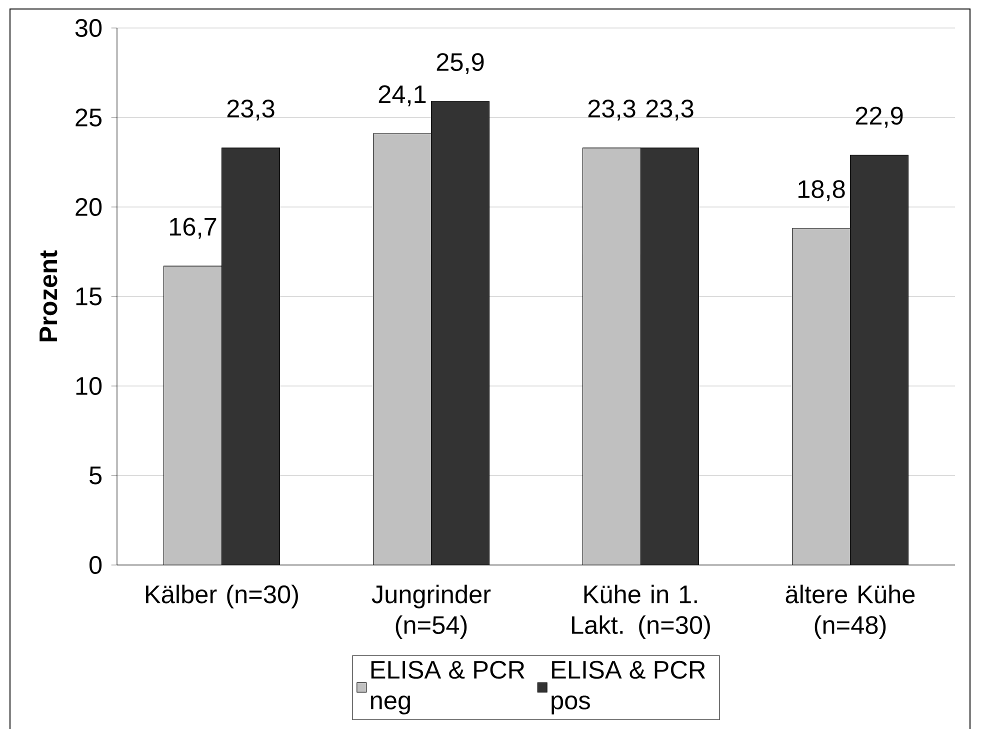 The width and height of the screenshot is (981, 729). What do you see at coordinates (96, 475) in the screenshot?
I see `y-tick-label: 5` at bounding box center [96, 475].